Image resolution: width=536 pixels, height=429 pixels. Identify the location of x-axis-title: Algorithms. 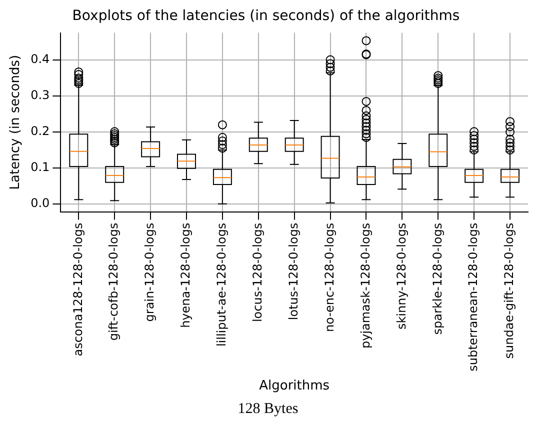
(294, 386).